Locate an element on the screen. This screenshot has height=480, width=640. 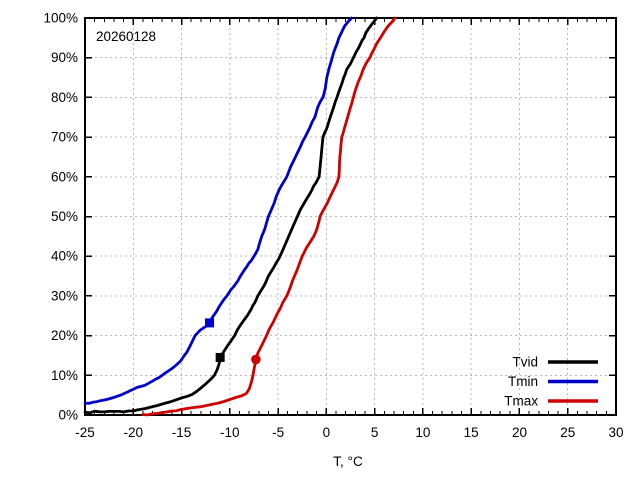
y-tick-label: 70% is located at coordinates (64, 137).